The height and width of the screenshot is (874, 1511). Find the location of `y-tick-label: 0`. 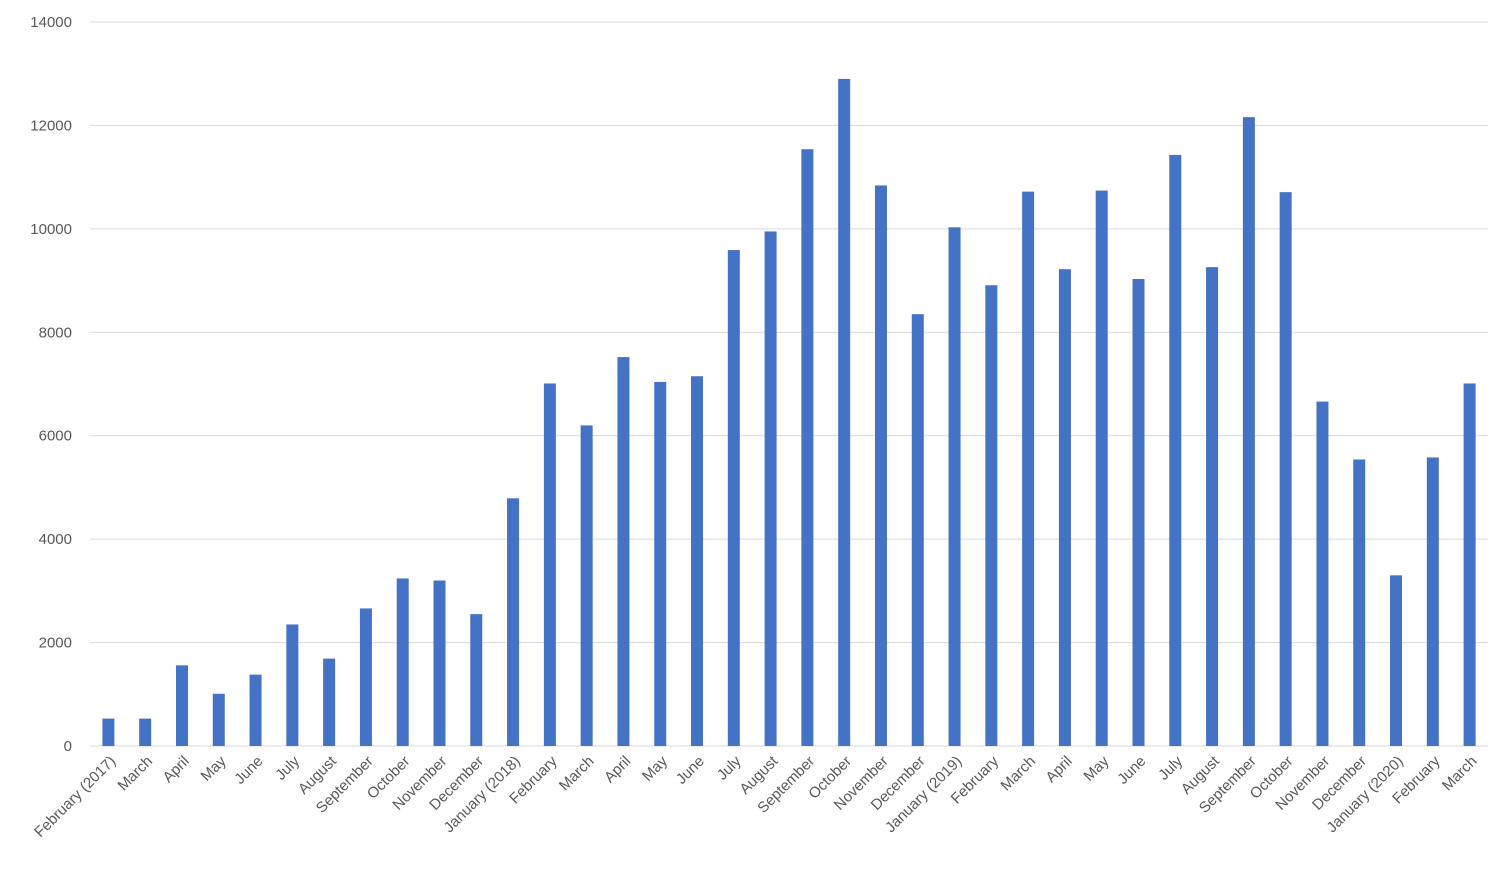

y-tick-label: 0 is located at coordinates (68, 746).